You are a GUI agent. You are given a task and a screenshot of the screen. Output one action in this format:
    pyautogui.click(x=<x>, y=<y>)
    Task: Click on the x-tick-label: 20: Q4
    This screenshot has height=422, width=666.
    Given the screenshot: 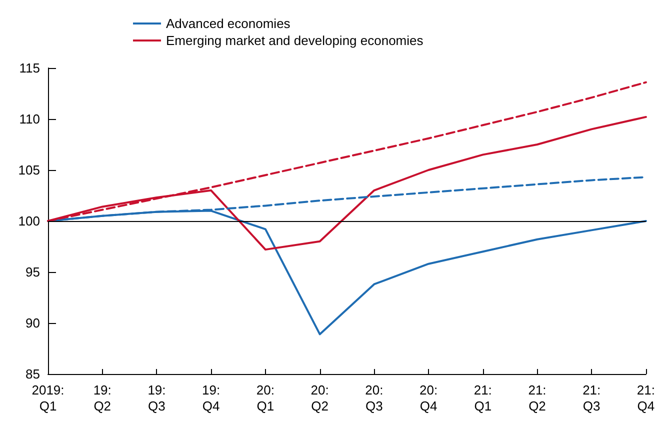 What is the action you would take?
    pyautogui.click(x=428, y=398)
    